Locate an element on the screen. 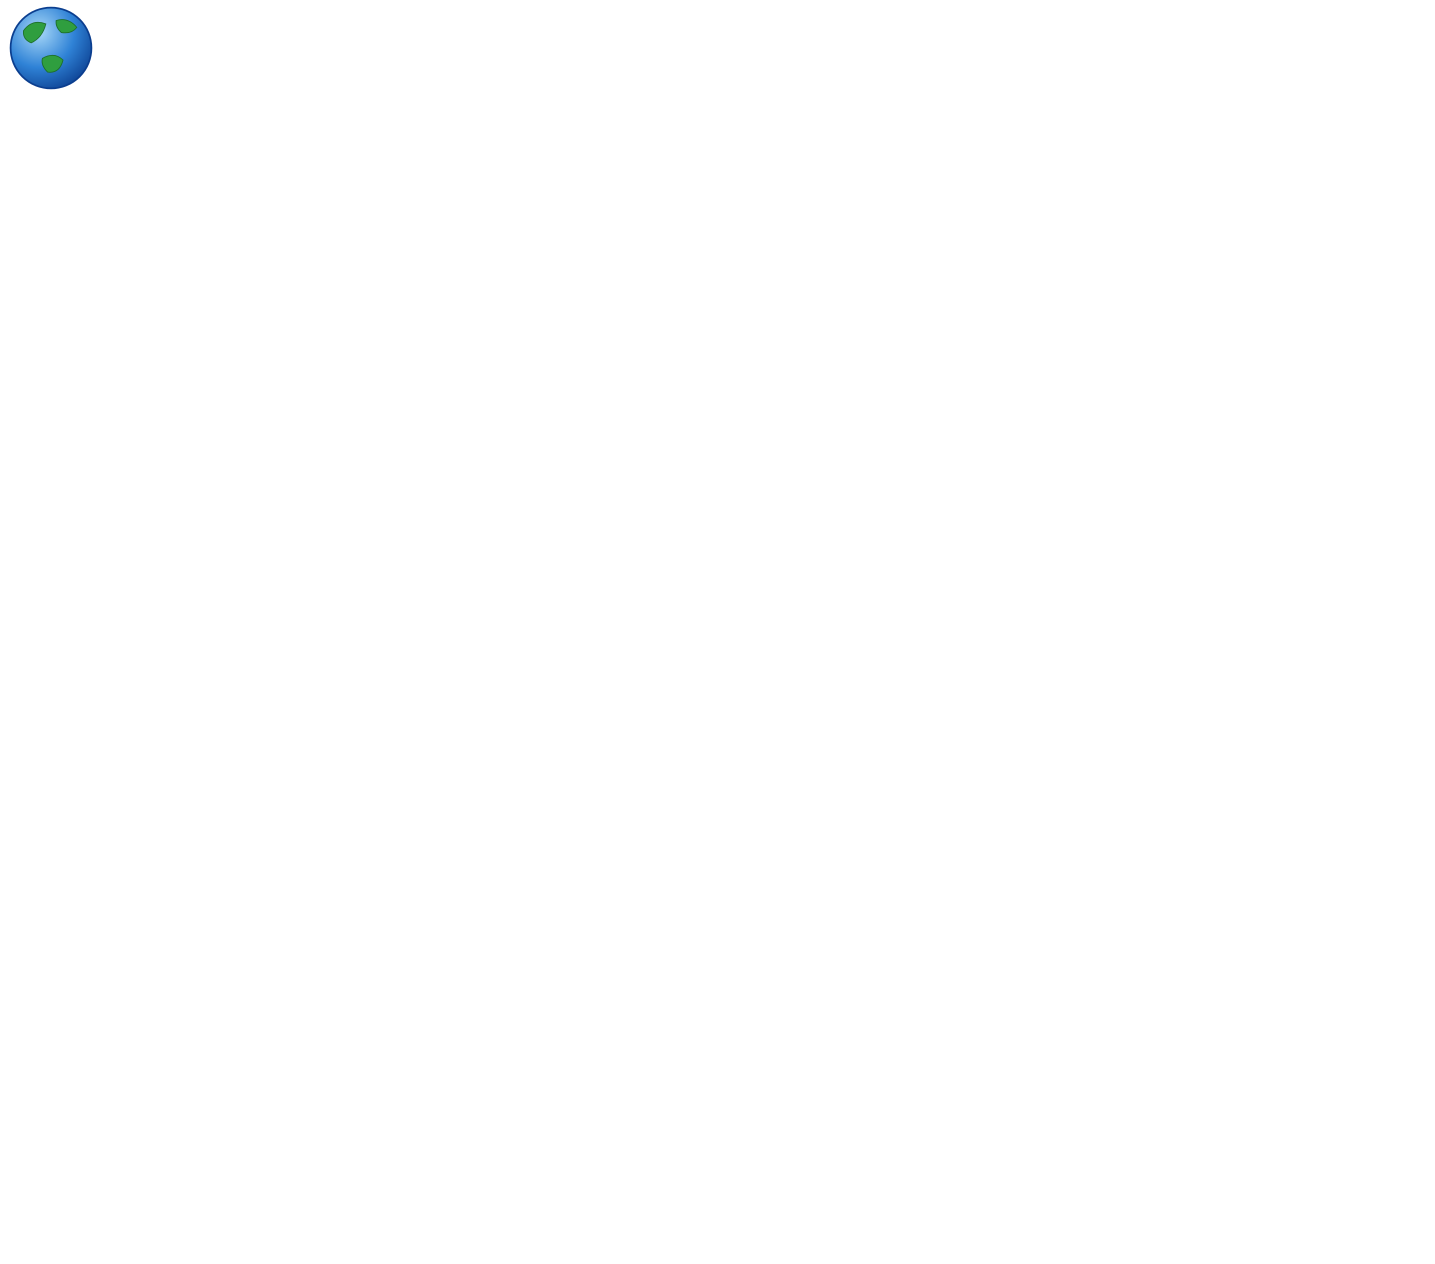 This screenshot has height=1264, width=1435. colorbar-label is located at coordinates (1408, 676).